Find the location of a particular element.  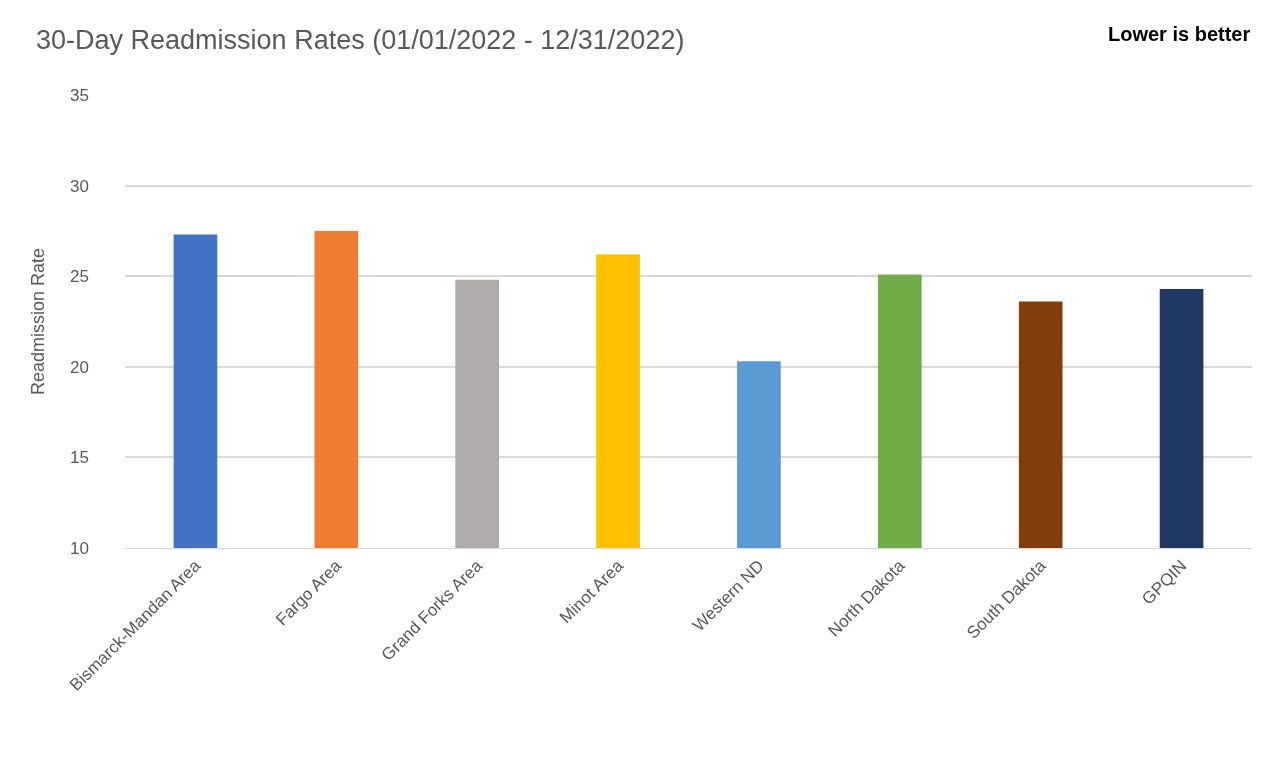

text: Lower is better is located at coordinates (1179, 34).